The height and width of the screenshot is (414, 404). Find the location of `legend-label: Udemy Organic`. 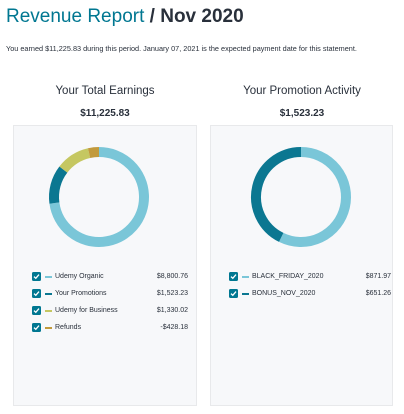

legend-label: Udemy Organic is located at coordinates (79, 276).